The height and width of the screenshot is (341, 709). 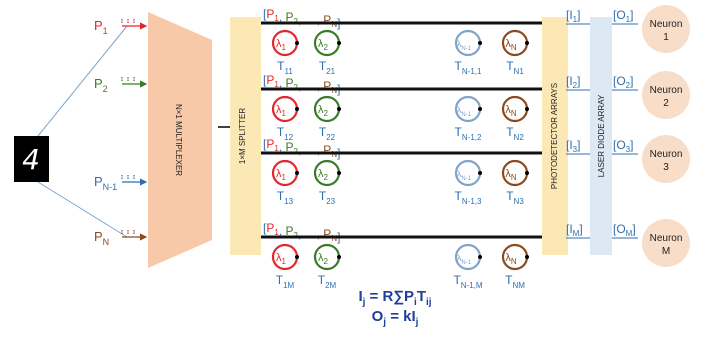 I want to click on ring-1: λ1 T1M, so click(x=285, y=266).